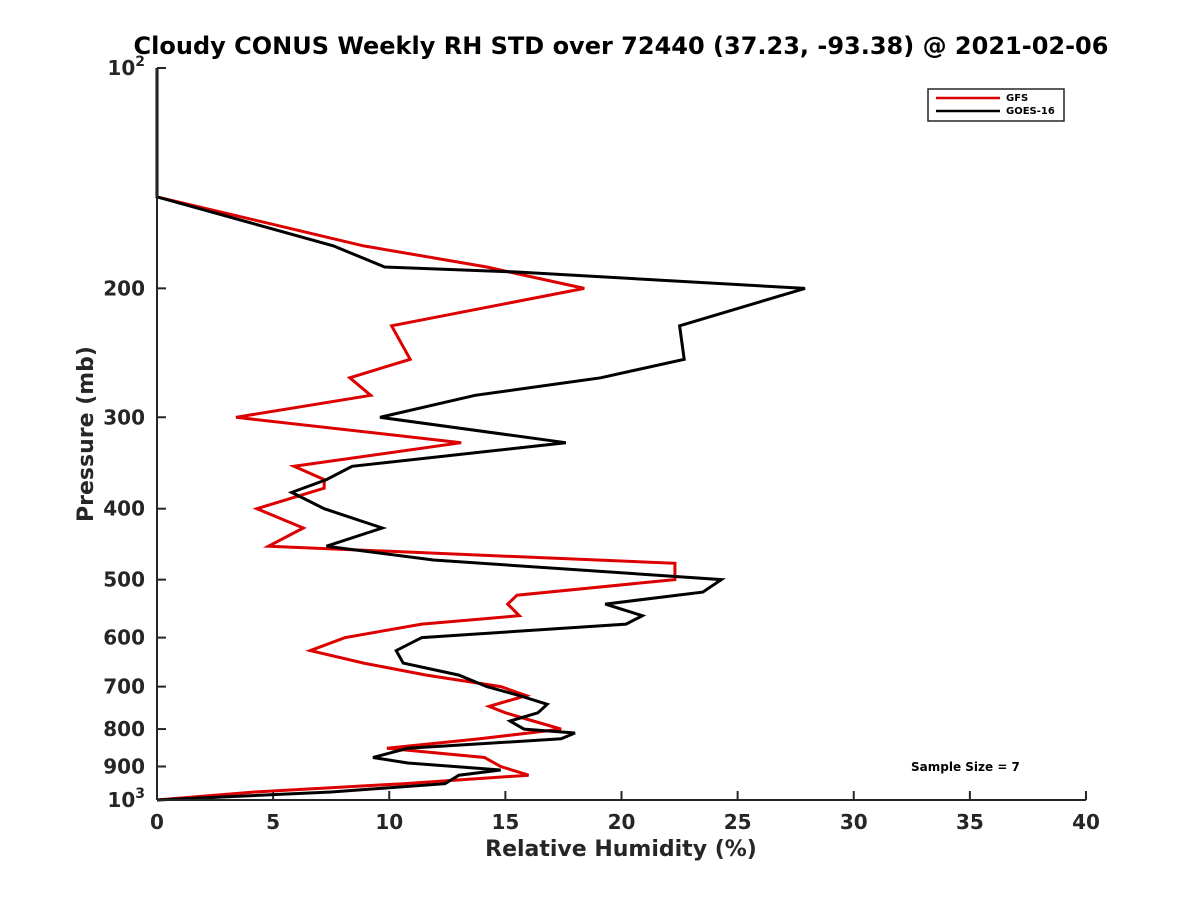 This screenshot has width=1200, height=900. Describe the element at coordinates (126, 67) in the screenshot. I see `y-tick-label: 10²` at that location.